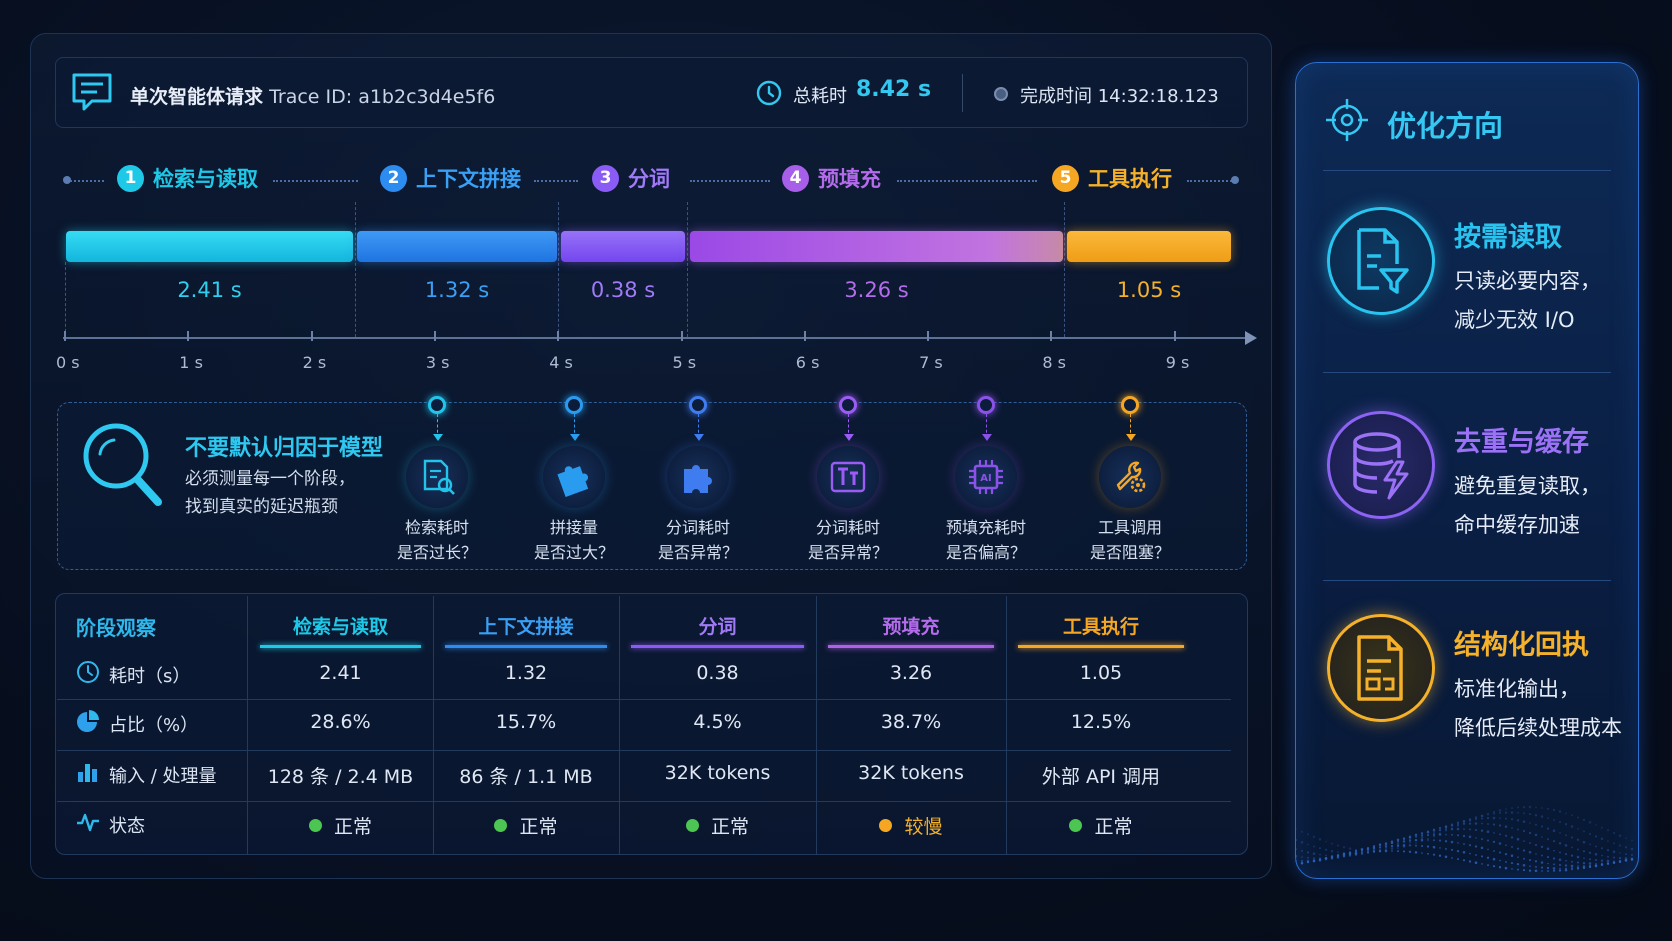 The height and width of the screenshot is (941, 1672). What do you see at coordinates (1112, 178) in the screenshot?
I see `stage-label-tool: 5 工具执行` at bounding box center [1112, 178].